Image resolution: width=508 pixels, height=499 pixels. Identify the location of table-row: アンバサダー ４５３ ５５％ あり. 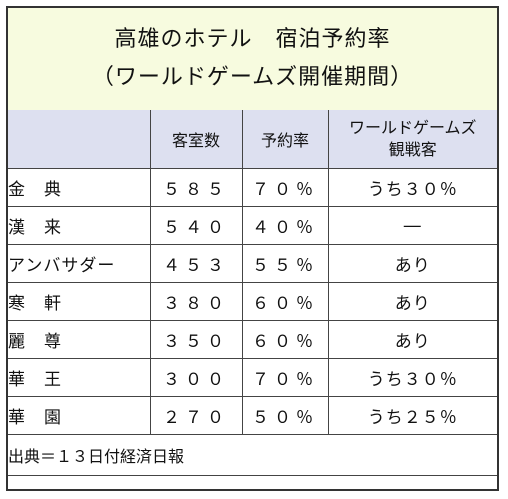
(252, 263).